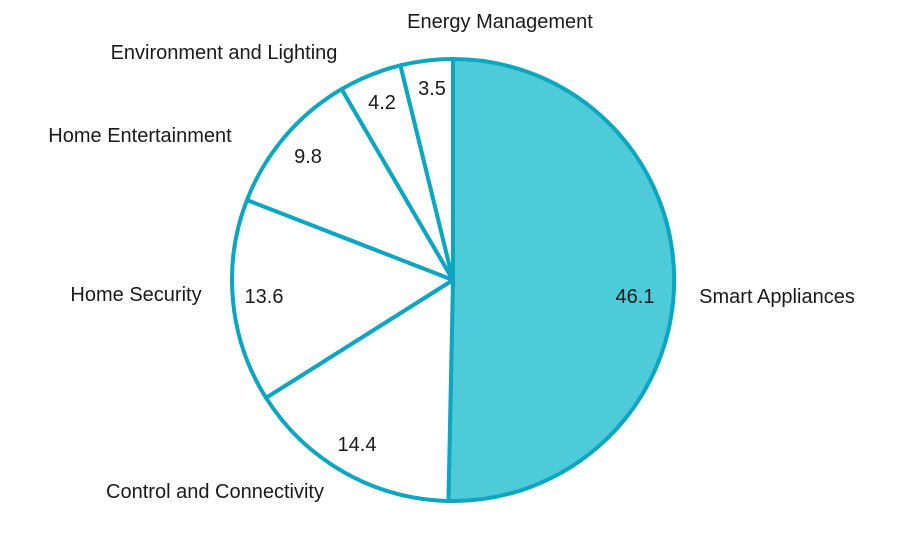 The image size is (907, 546). I want to click on pie-slice-energy-management, so click(426, 169).